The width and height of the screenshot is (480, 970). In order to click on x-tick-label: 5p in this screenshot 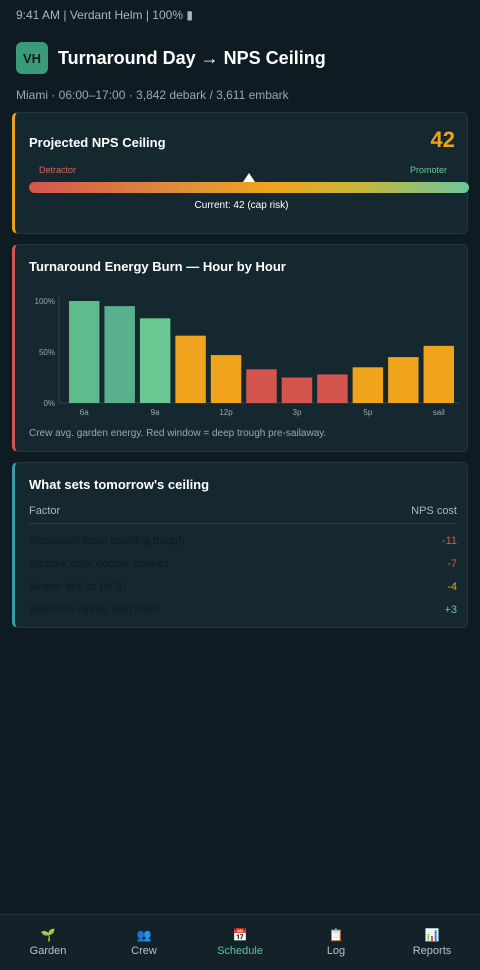, I will do `click(367, 412)`.